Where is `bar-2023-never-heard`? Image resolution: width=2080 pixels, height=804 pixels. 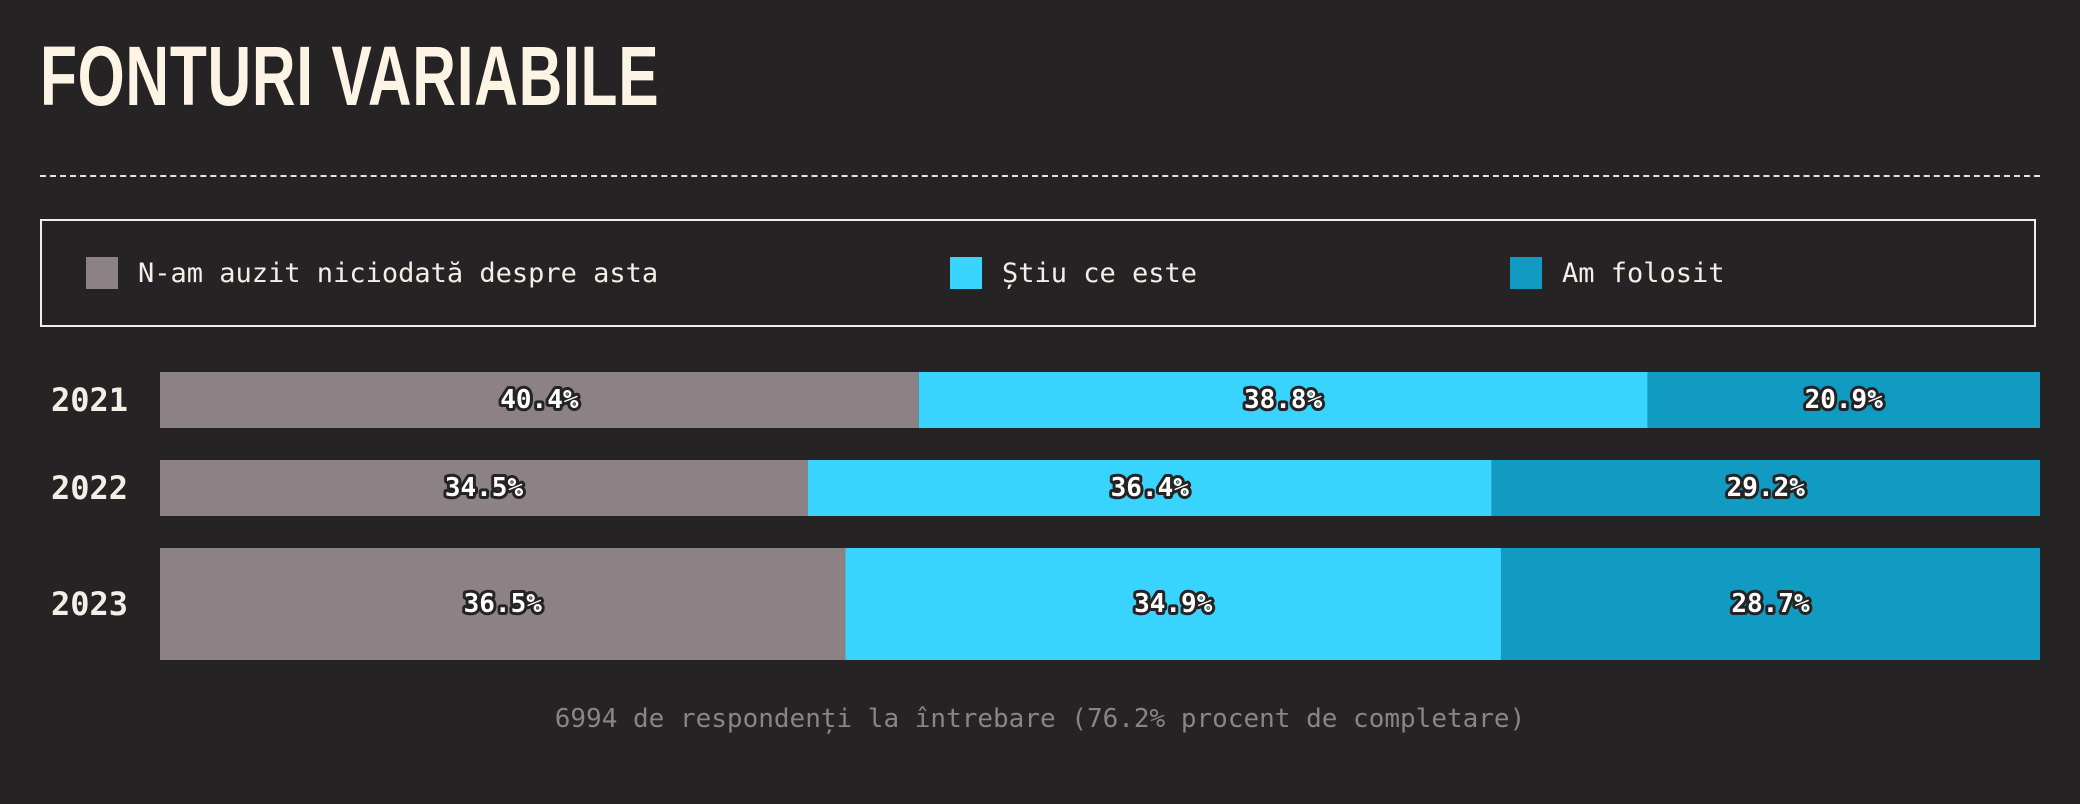 bar-2023-never-heard is located at coordinates (503, 604).